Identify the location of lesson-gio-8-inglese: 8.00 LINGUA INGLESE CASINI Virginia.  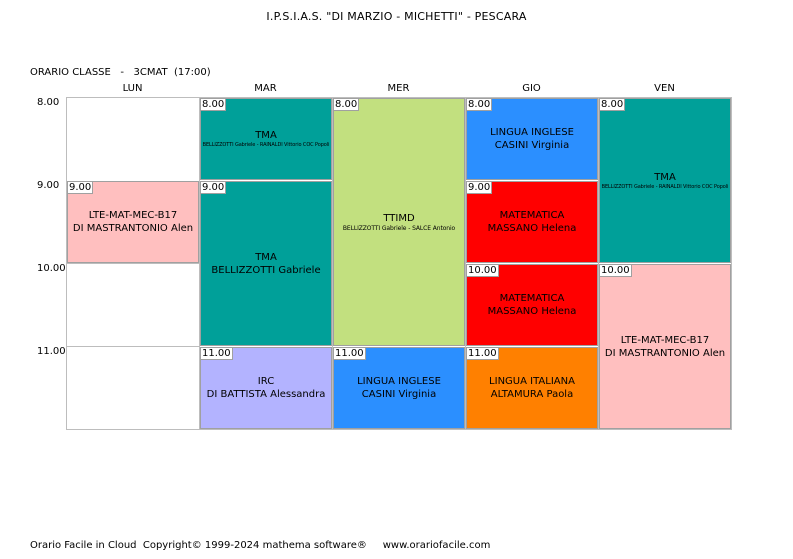
(532, 139).